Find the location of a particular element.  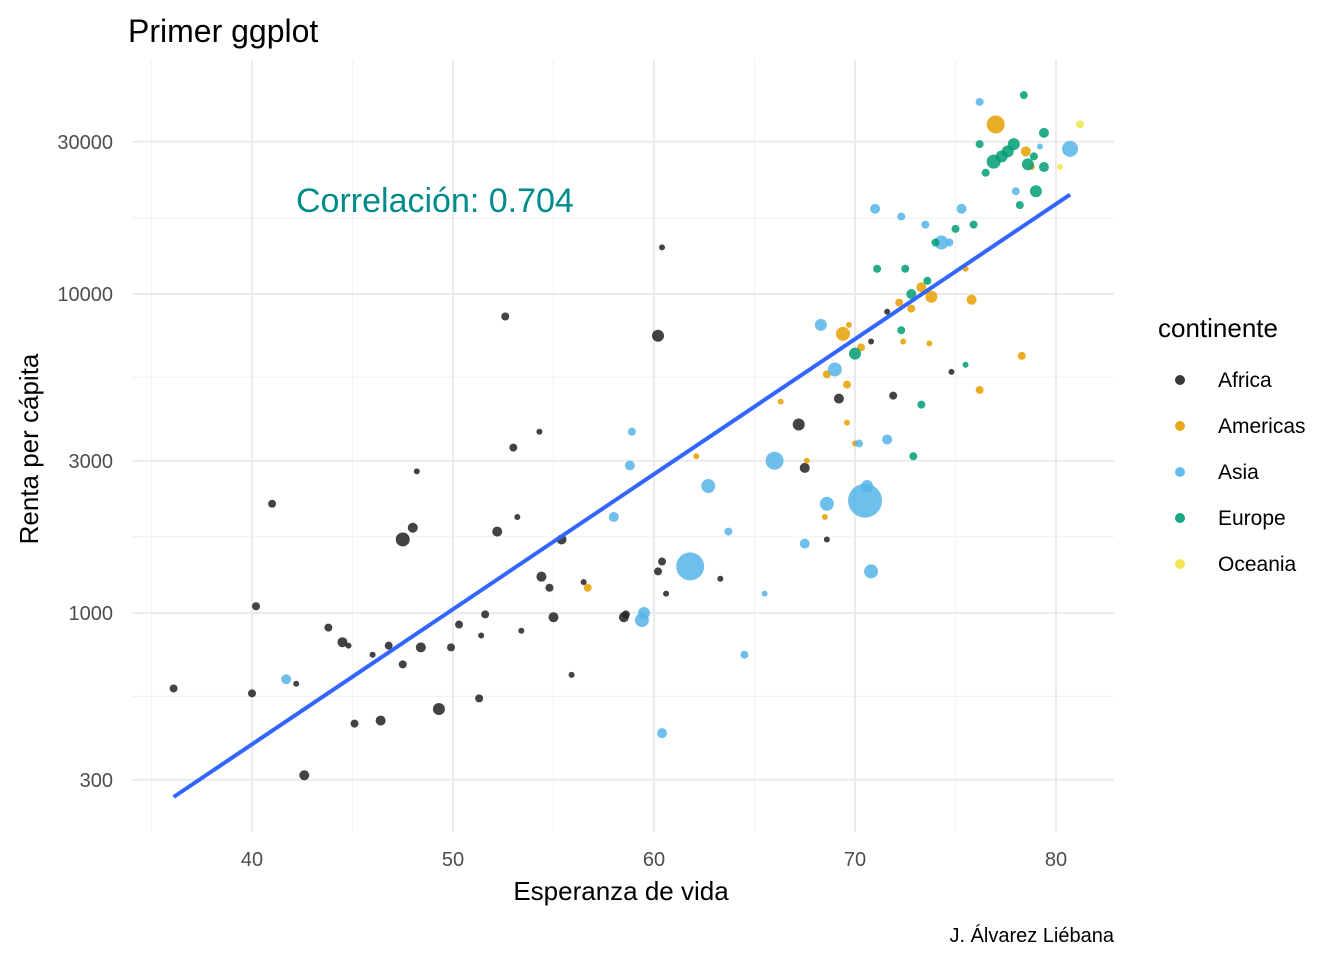

y-tick-label: 10000 is located at coordinates (85, 295).